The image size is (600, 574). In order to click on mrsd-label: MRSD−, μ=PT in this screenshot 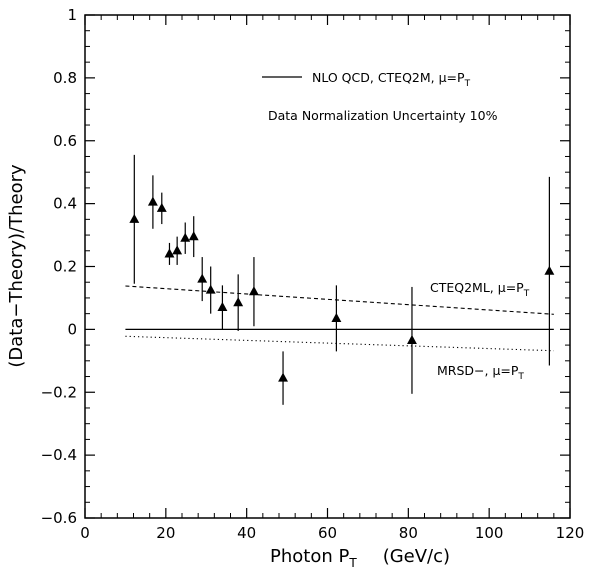, I will do `click(480, 372)`.